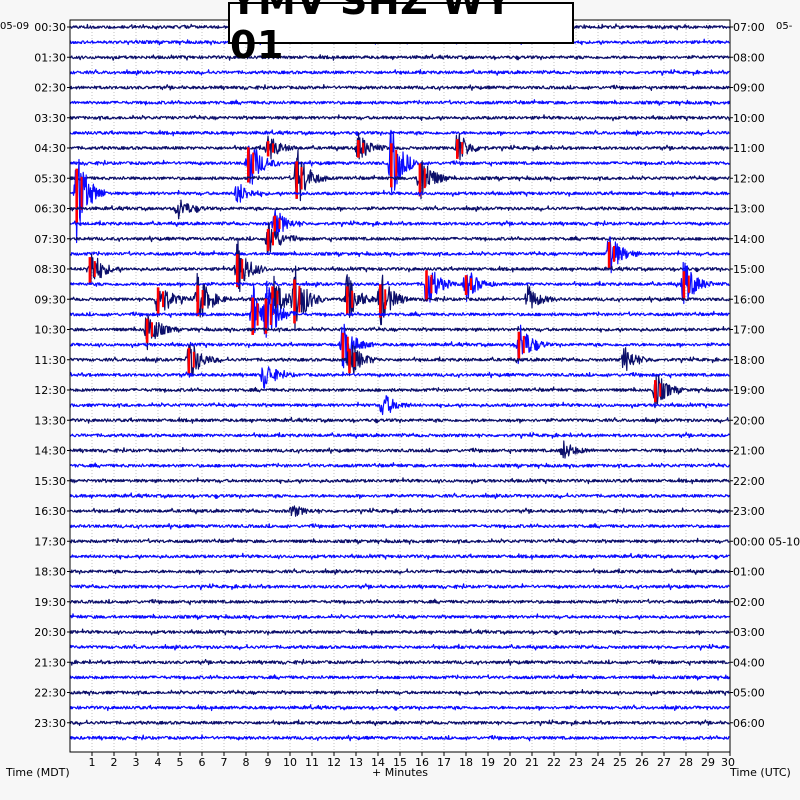  What do you see at coordinates (749, 299) in the screenshot?
I see `right-tick-label: 16:00` at bounding box center [749, 299].